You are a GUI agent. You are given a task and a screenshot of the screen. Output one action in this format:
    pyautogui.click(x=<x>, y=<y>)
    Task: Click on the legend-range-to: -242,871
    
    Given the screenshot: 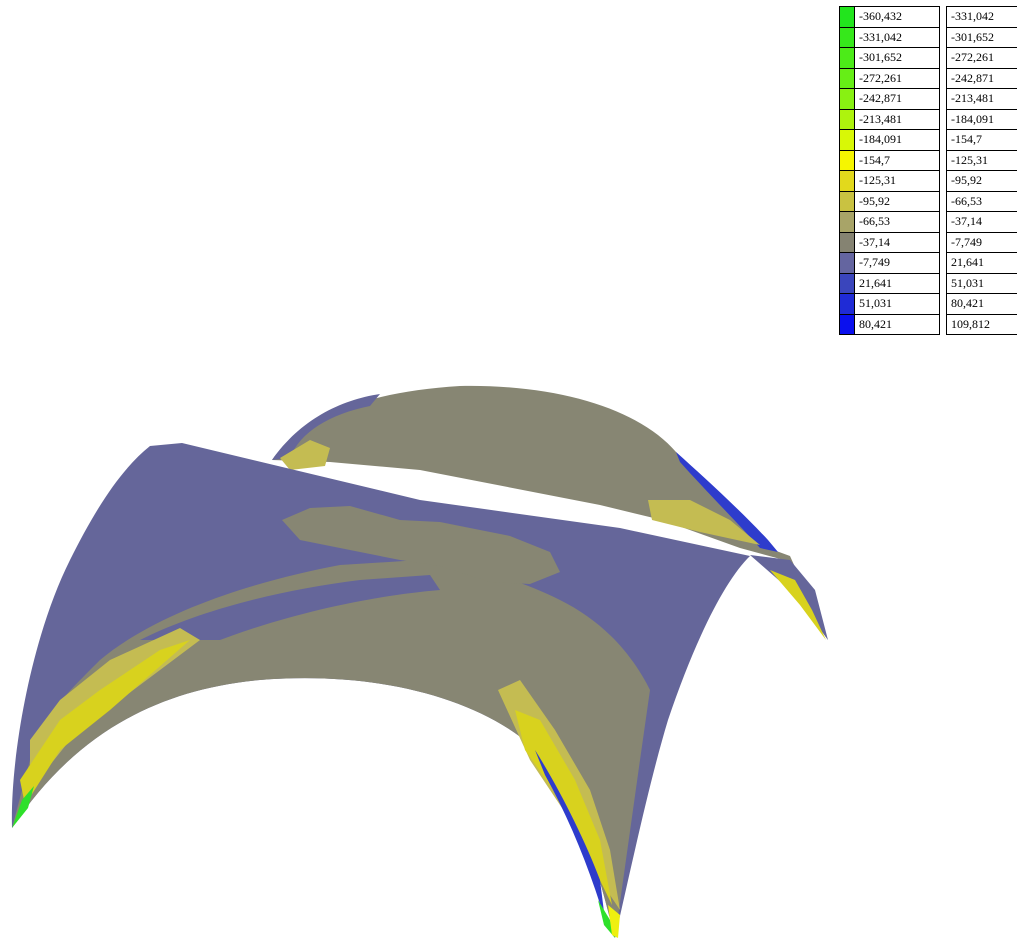 What is the action you would take?
    pyautogui.click(x=981, y=78)
    